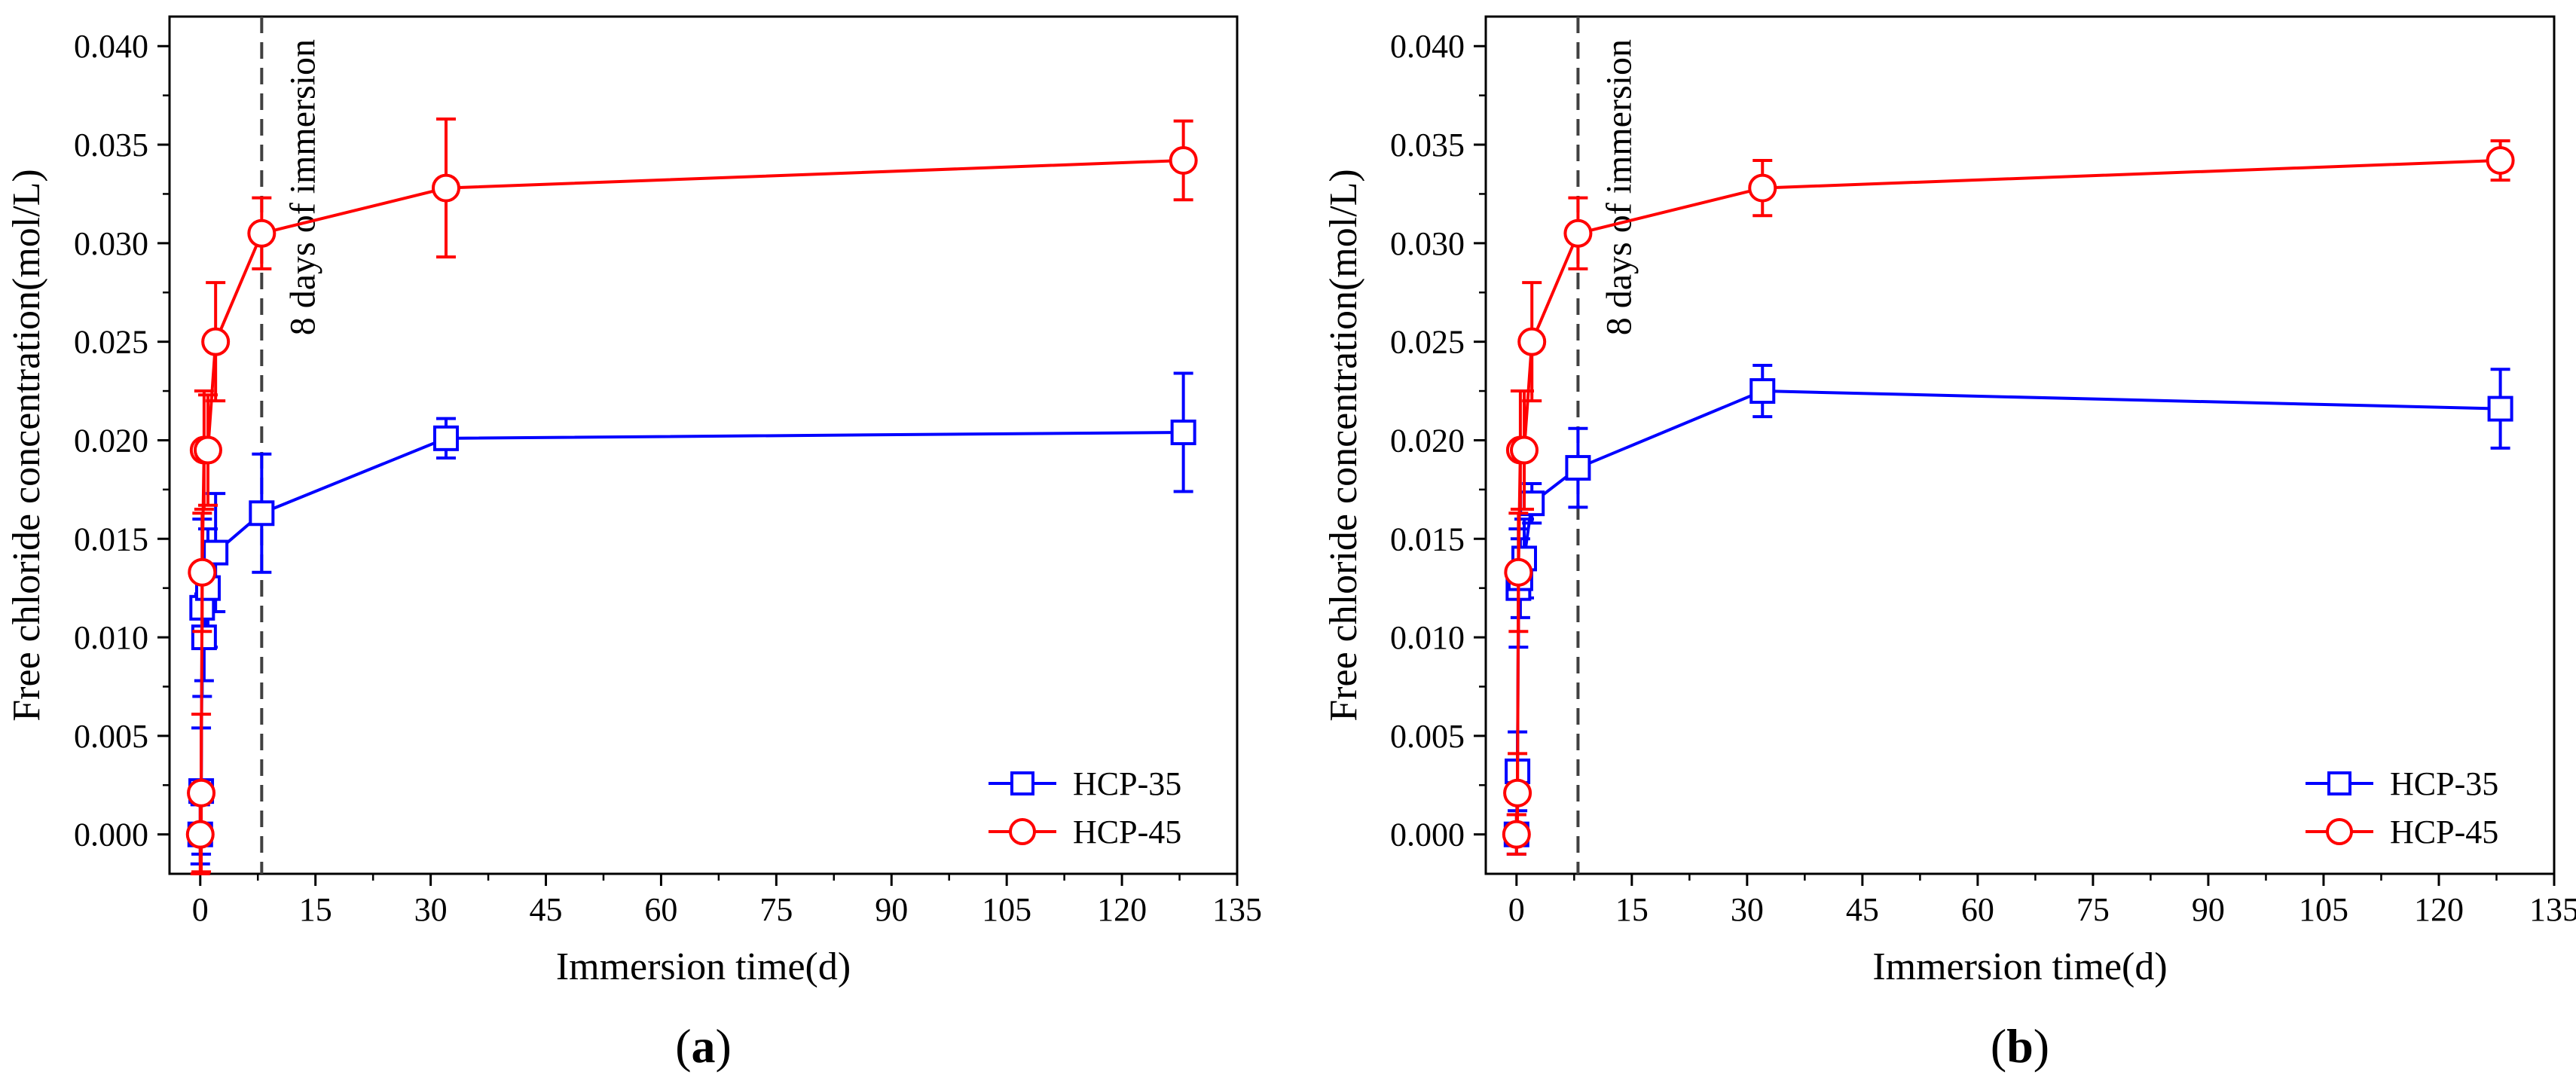 The image size is (2576, 1087). I want to click on panel-label: (a), so click(703, 1046).